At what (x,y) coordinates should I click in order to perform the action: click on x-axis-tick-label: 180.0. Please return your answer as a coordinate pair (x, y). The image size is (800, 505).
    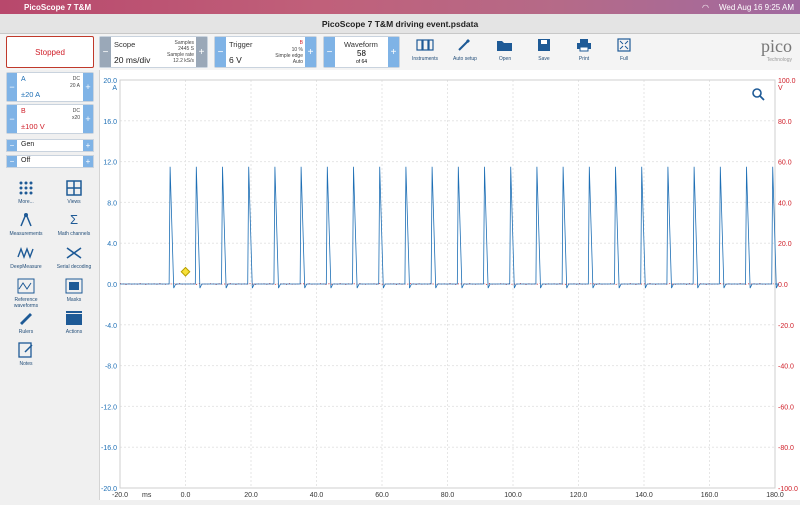
    Looking at the image, I should click on (775, 495).